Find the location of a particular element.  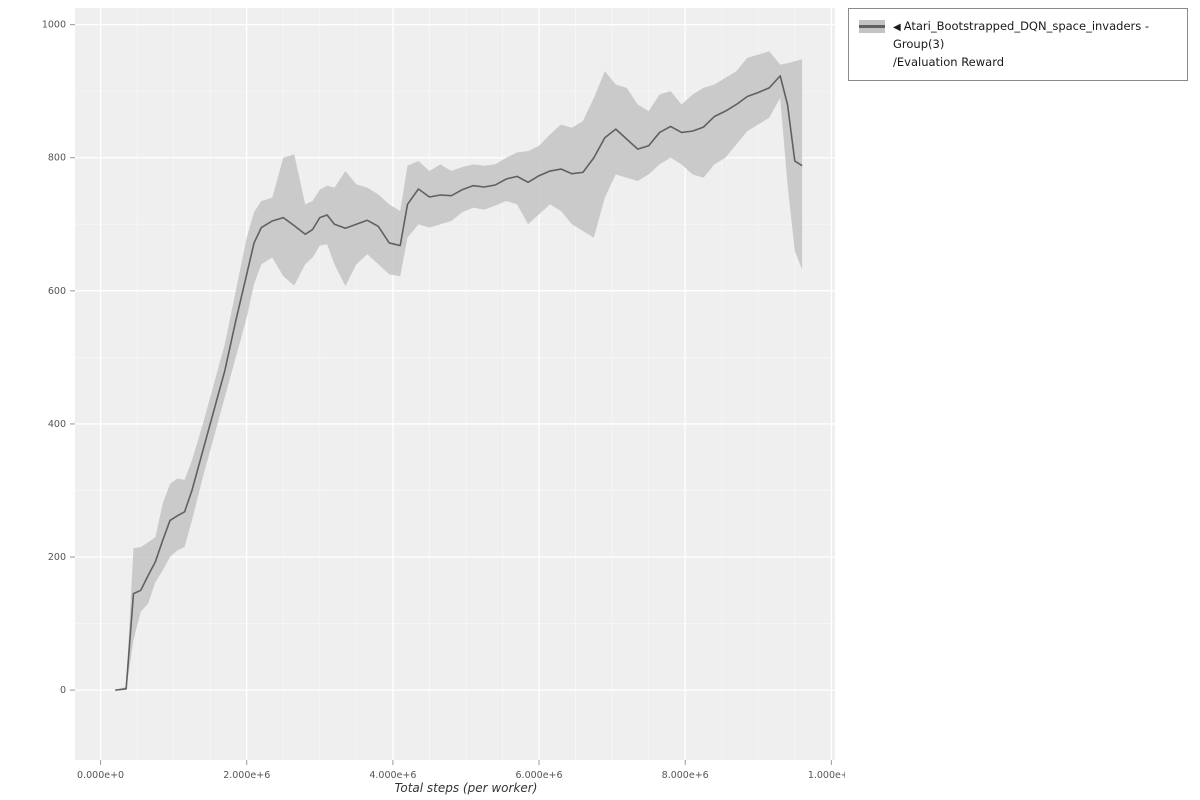

x-tick-label: 1.000e+7 is located at coordinates (826, 775).